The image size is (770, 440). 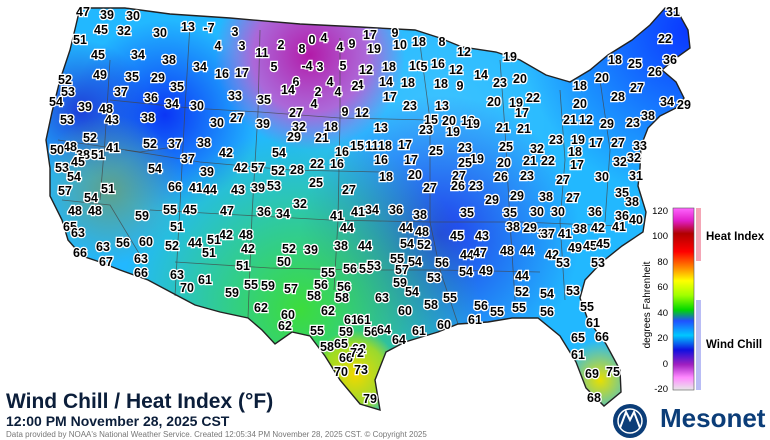 I want to click on station-value: 75, so click(x=613, y=372).